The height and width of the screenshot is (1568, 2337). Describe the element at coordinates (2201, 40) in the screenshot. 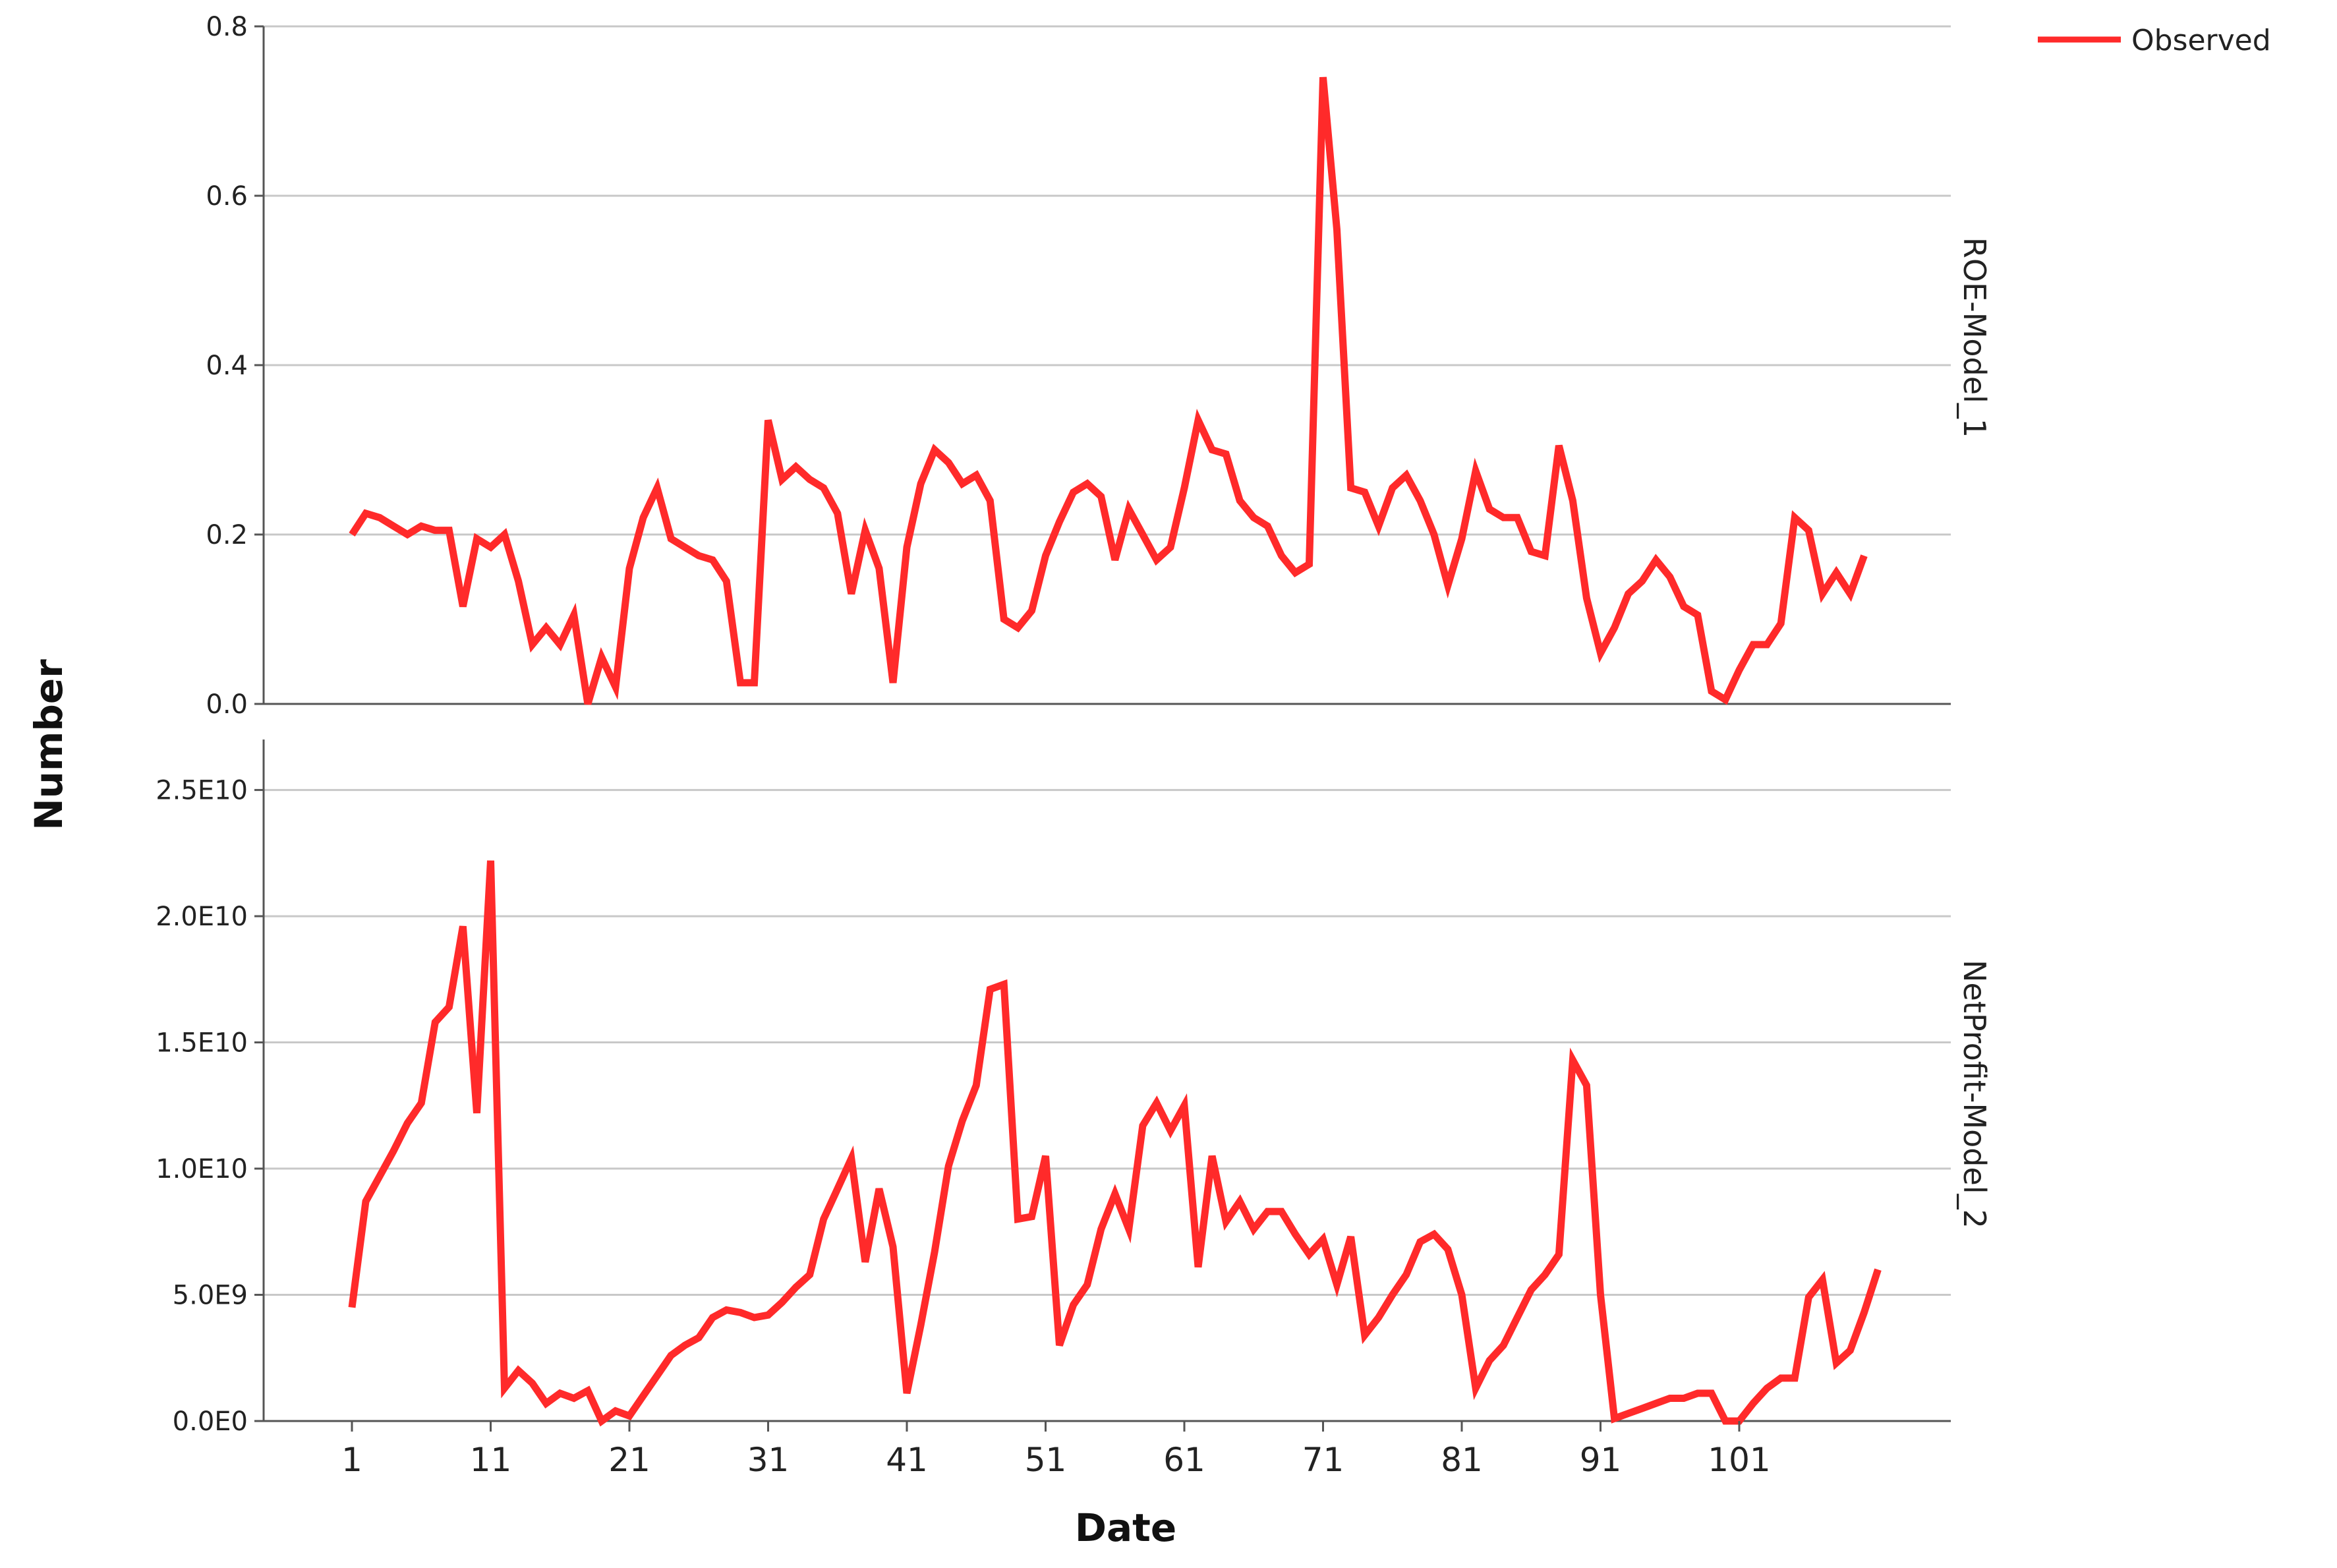

I see `legend-label-observed: Observed` at that location.